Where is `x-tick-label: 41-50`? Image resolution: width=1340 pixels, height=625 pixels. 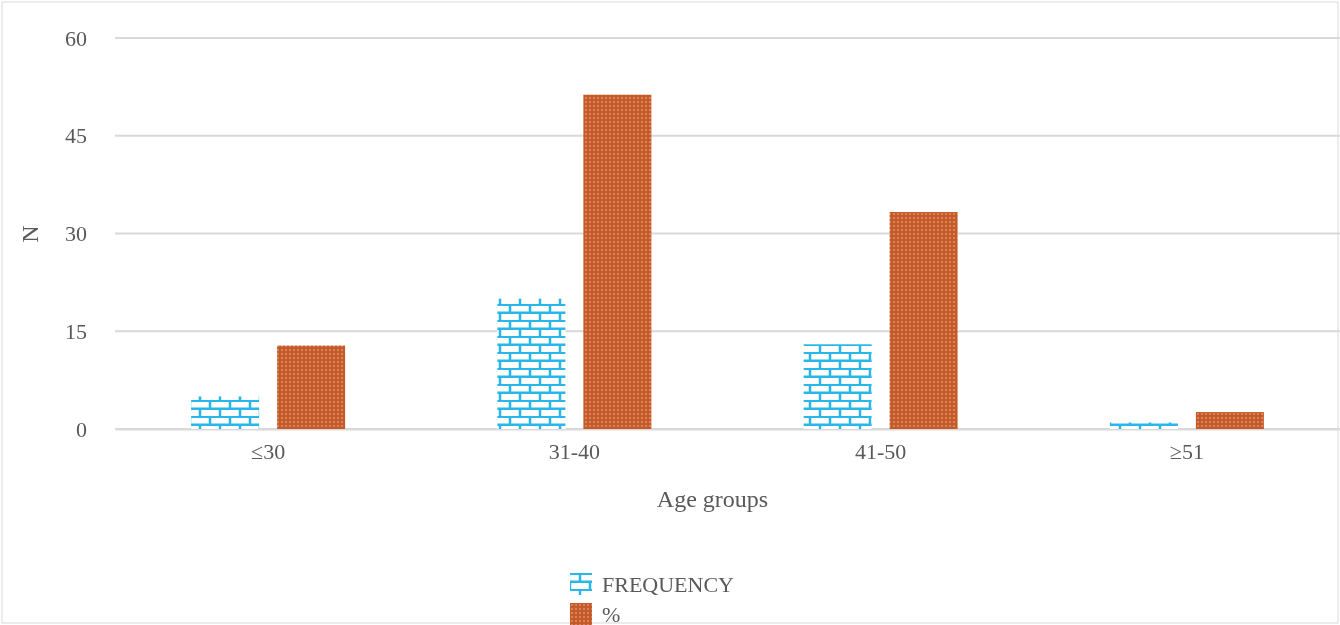
x-tick-label: 41-50 is located at coordinates (880, 451).